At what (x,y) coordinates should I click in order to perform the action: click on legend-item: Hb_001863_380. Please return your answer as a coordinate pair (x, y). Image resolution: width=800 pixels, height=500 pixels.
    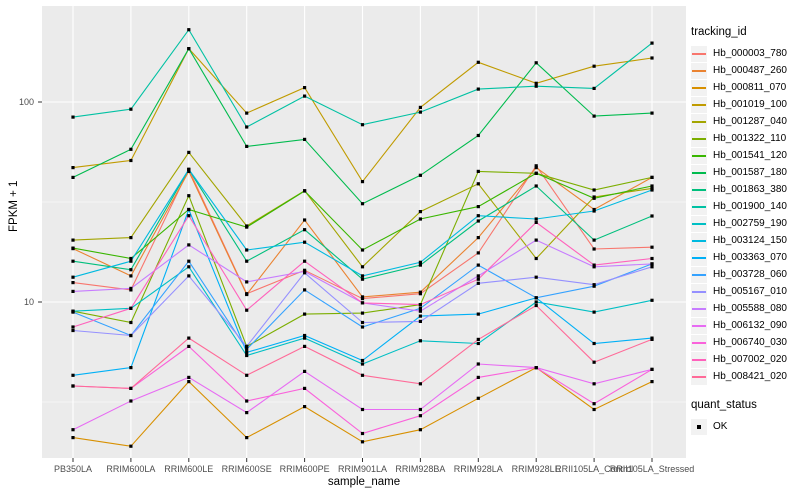
    Looking at the image, I should click on (745, 189).